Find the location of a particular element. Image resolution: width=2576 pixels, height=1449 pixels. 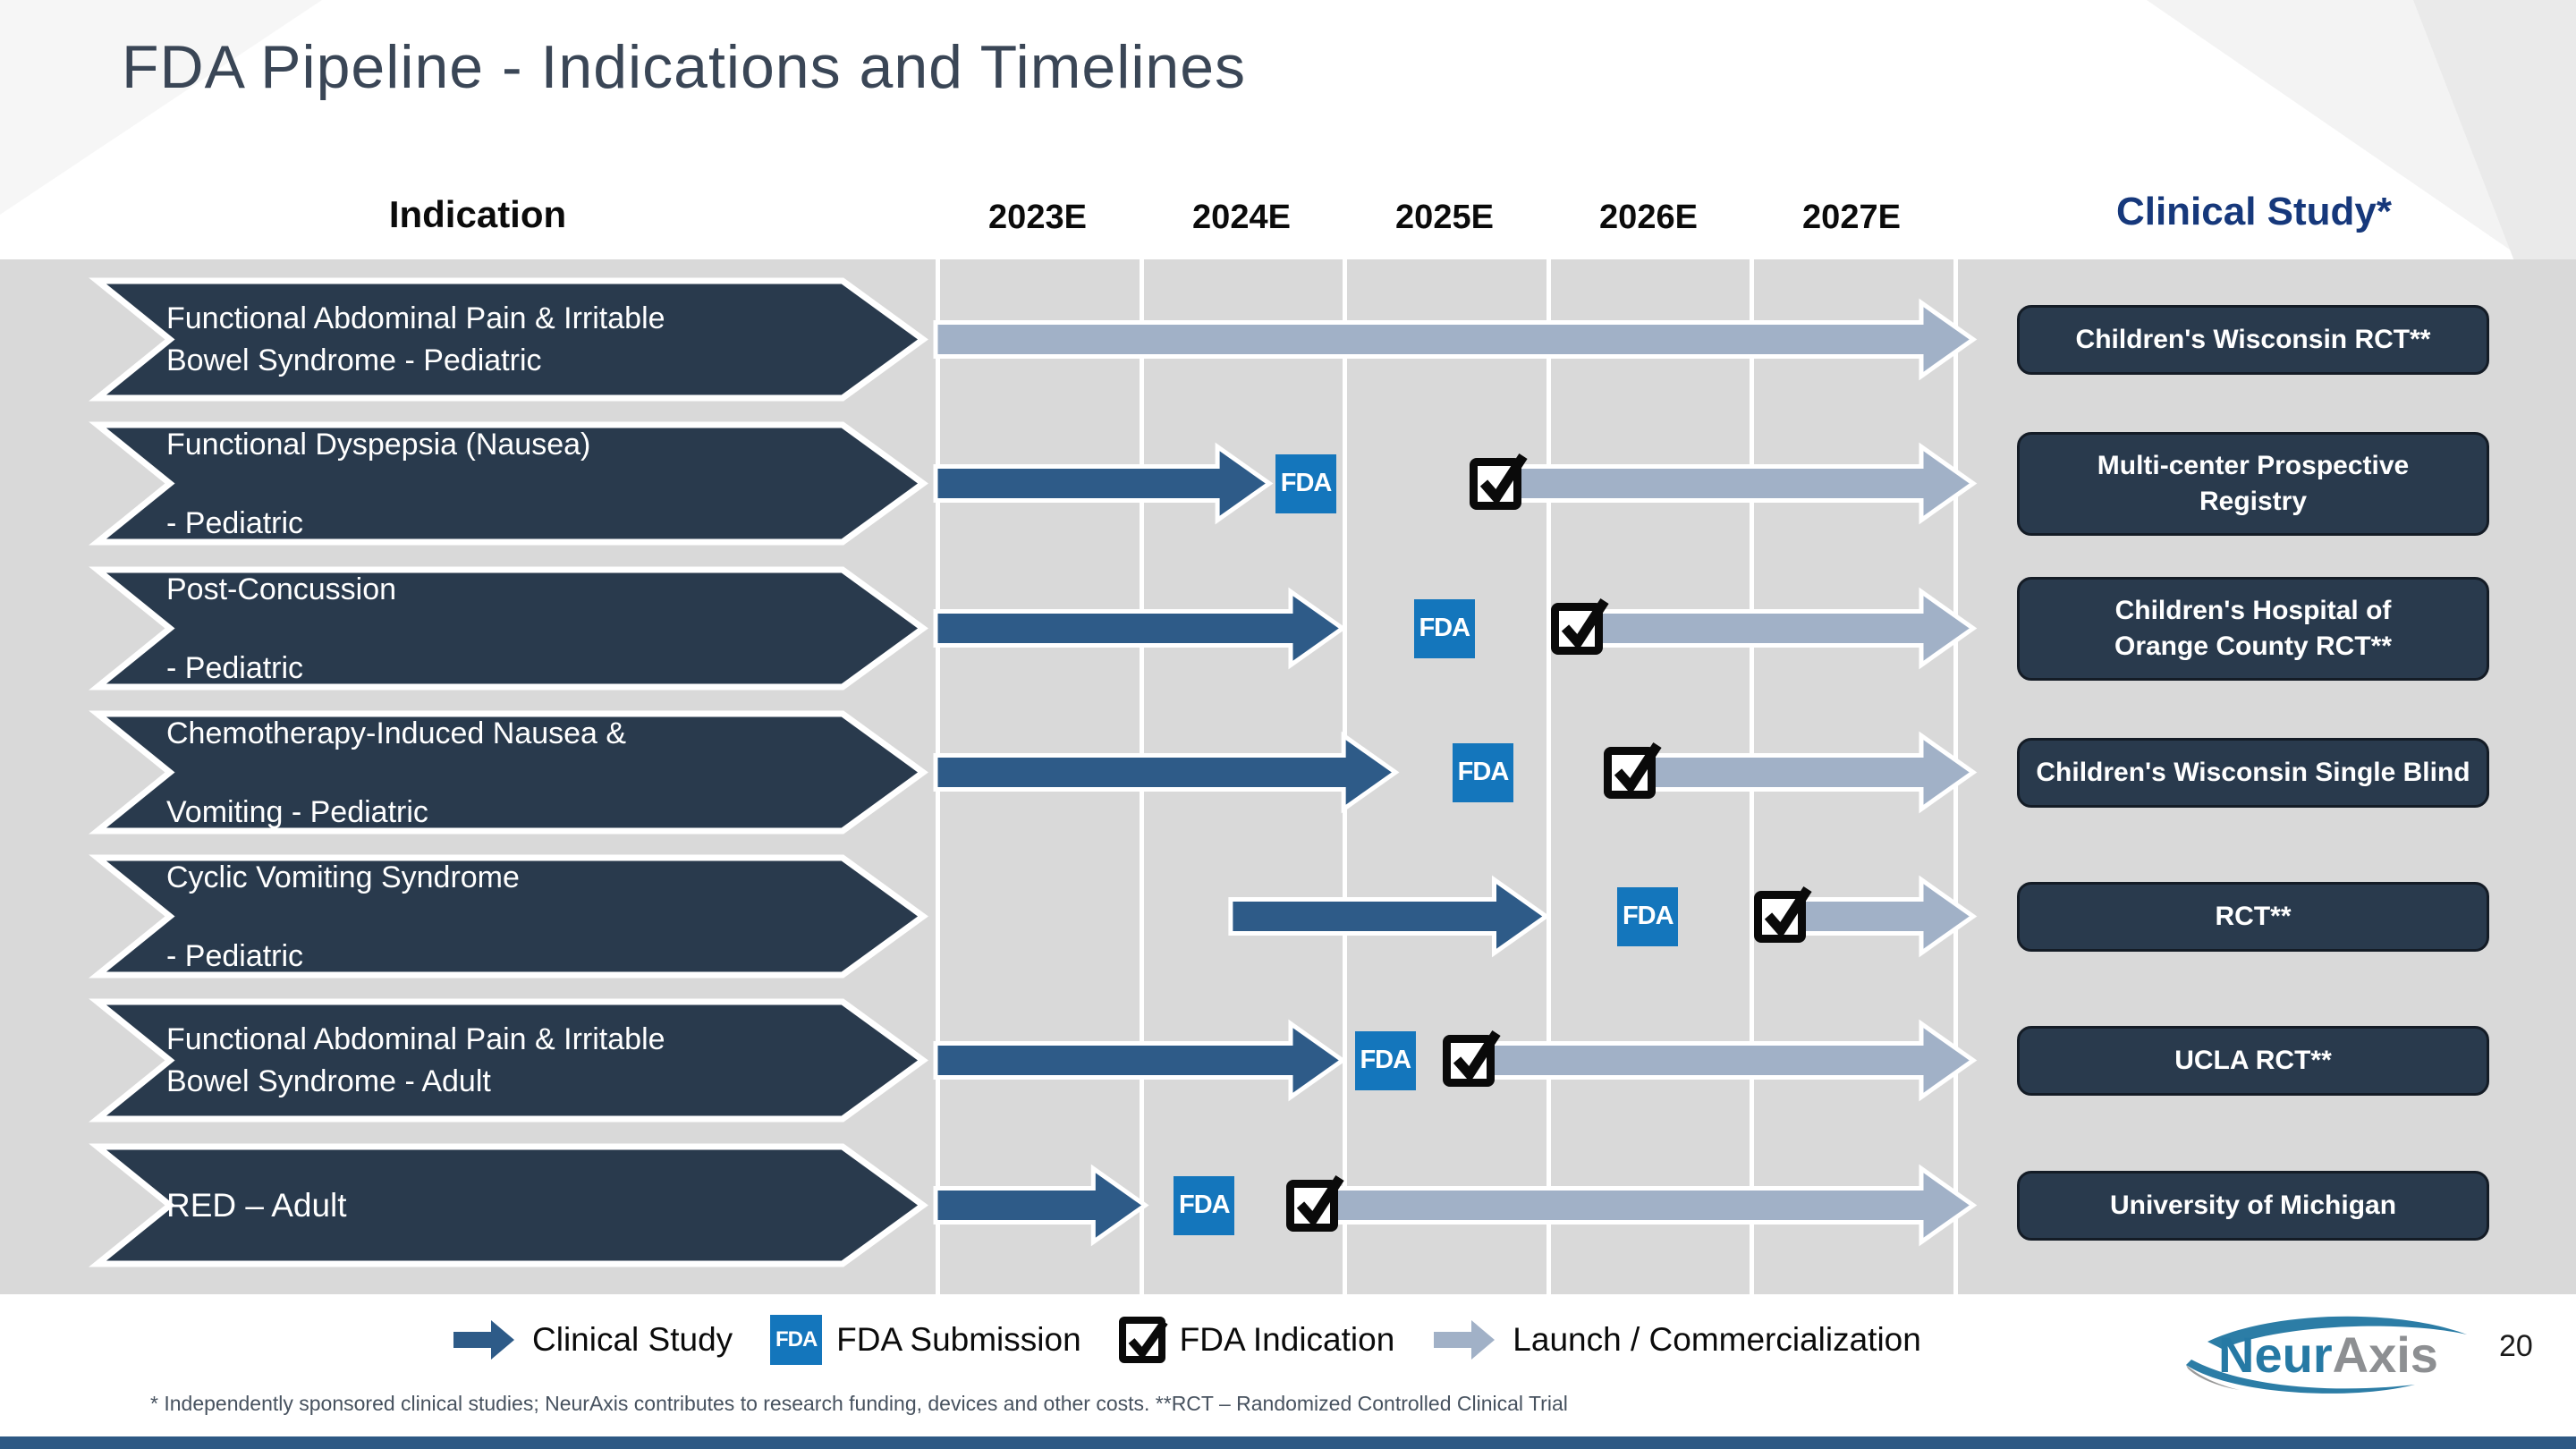

legend-item-fda-submission: FDA FDA Submission is located at coordinates (925, 1340).